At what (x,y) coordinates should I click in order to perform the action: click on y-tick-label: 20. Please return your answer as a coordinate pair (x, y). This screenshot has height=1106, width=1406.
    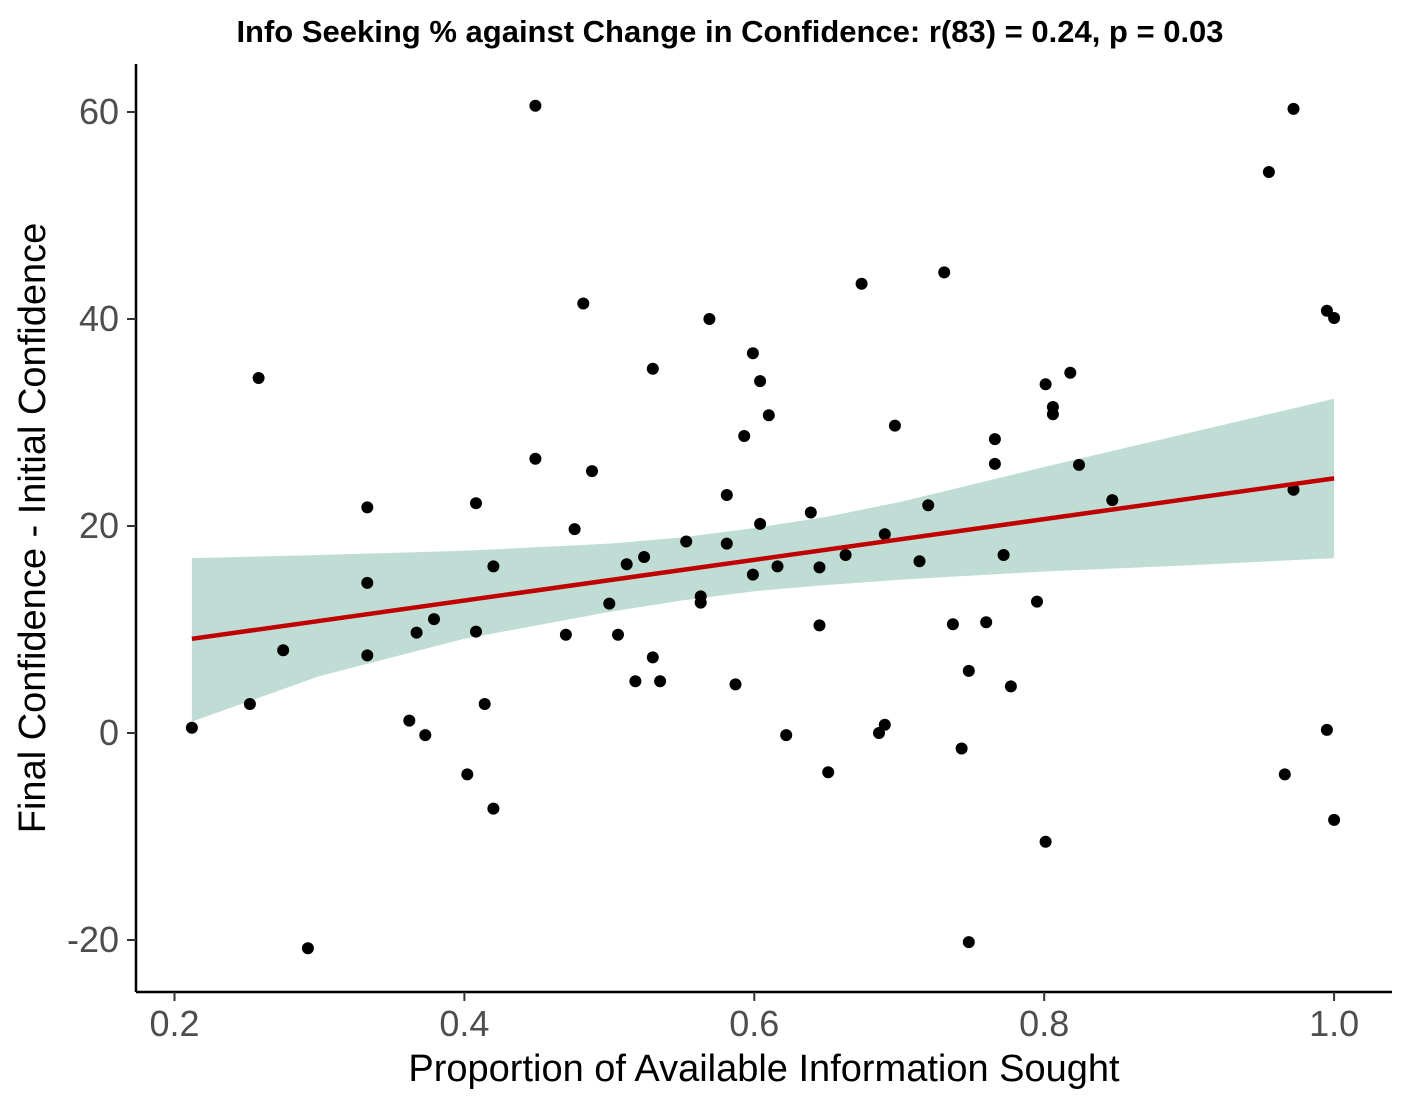
    Looking at the image, I should click on (99, 525).